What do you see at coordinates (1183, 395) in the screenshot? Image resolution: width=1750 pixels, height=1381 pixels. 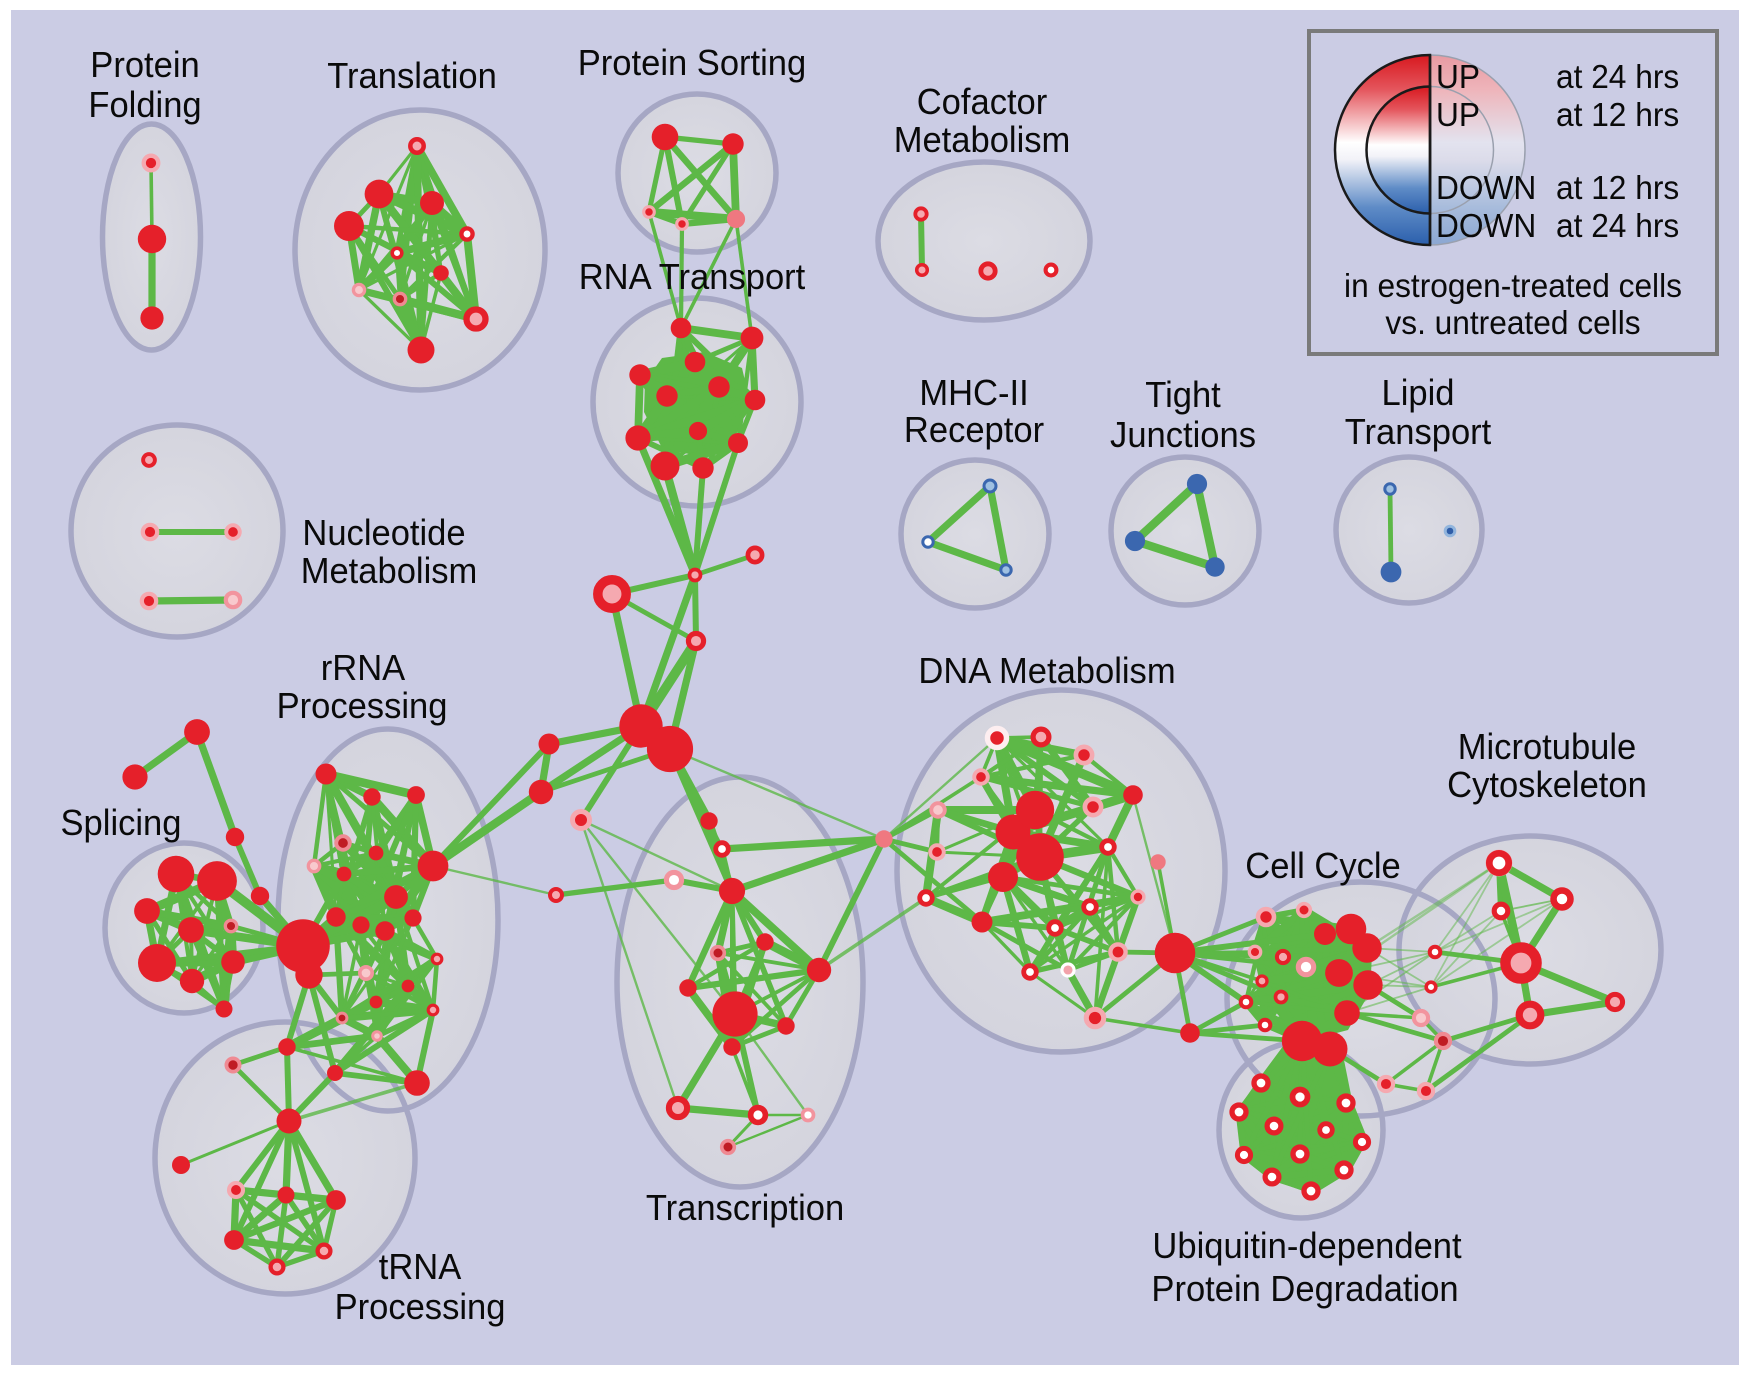 I see `svg-text: Tight` at bounding box center [1183, 395].